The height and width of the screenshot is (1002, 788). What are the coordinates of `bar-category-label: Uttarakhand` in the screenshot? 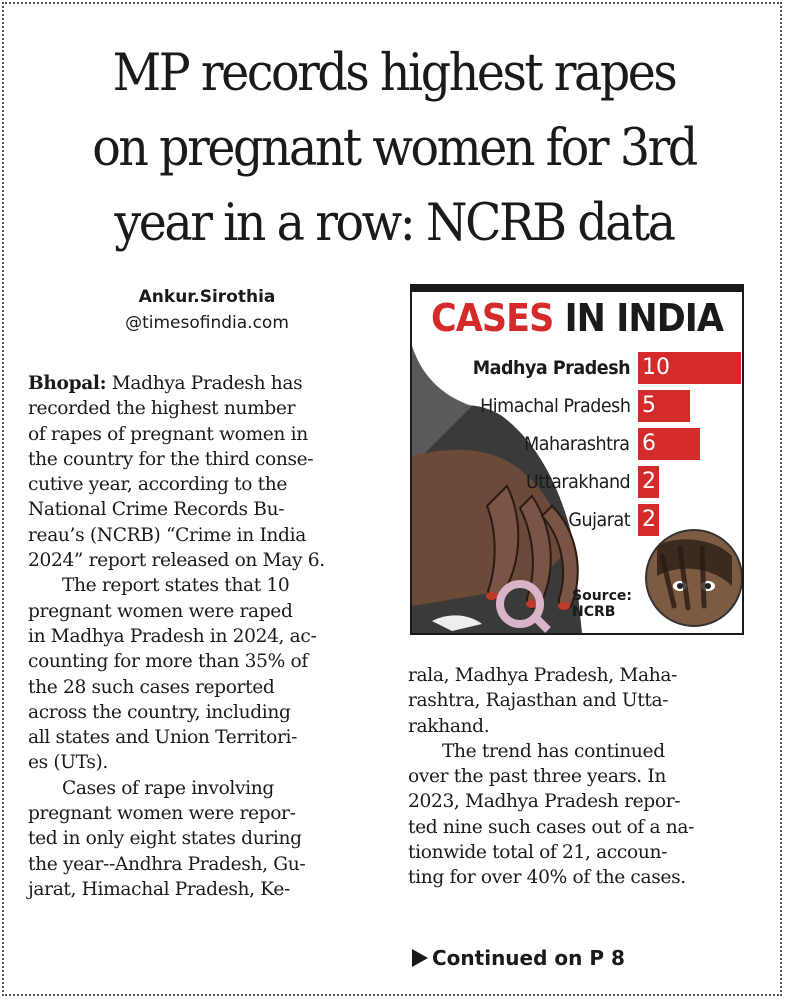 It's located at (578, 482).